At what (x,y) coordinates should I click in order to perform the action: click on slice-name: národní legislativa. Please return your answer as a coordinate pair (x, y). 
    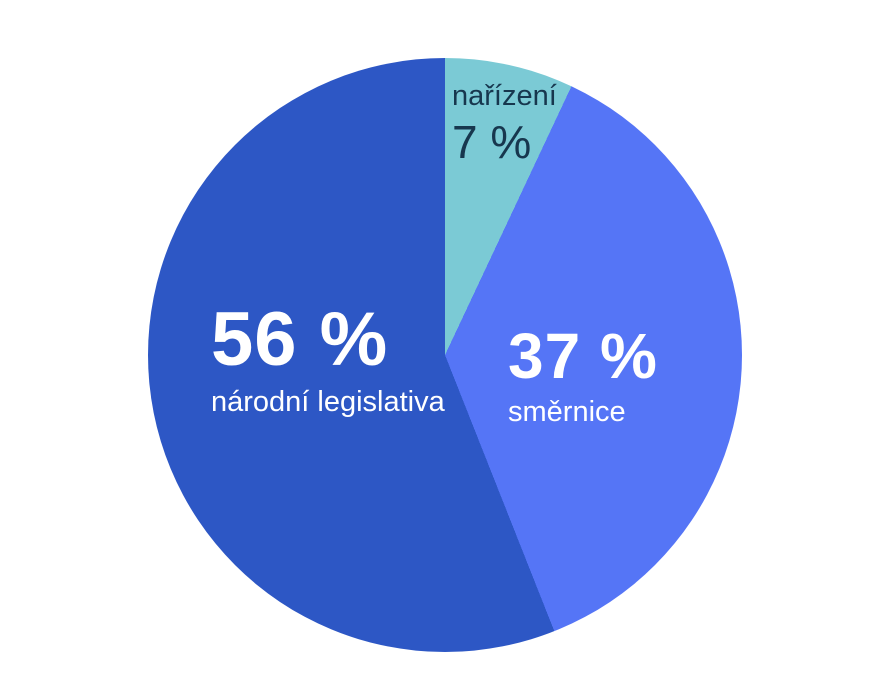
    Looking at the image, I should click on (328, 402).